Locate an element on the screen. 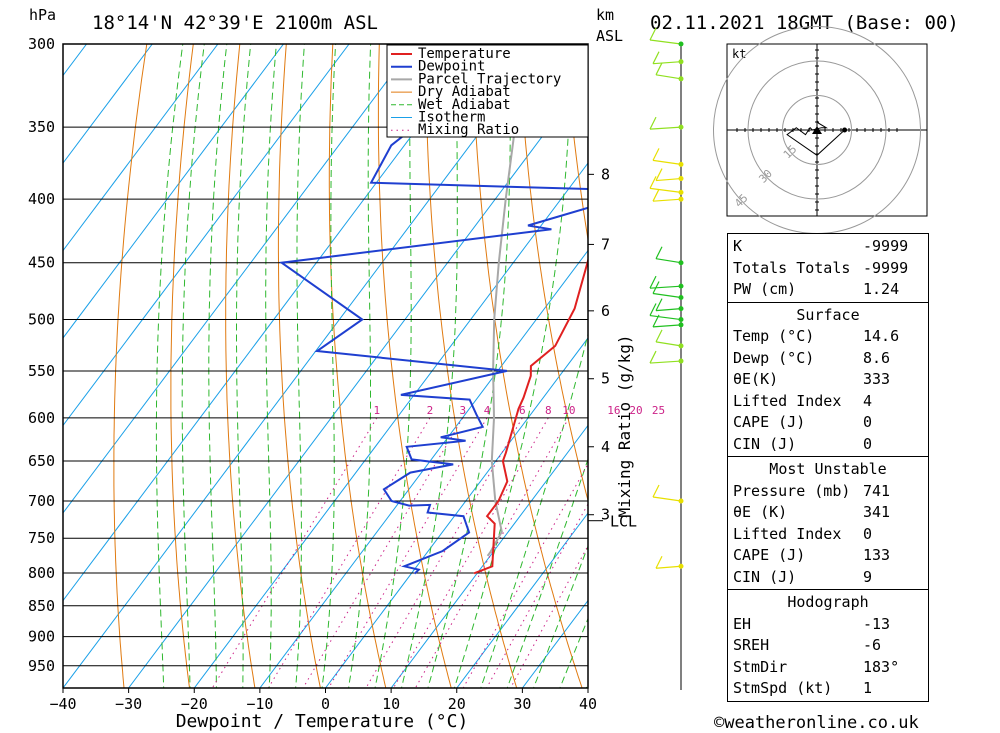 This screenshot has width=1000, height=733. legend-label: Temperature is located at coordinates (464, 54).